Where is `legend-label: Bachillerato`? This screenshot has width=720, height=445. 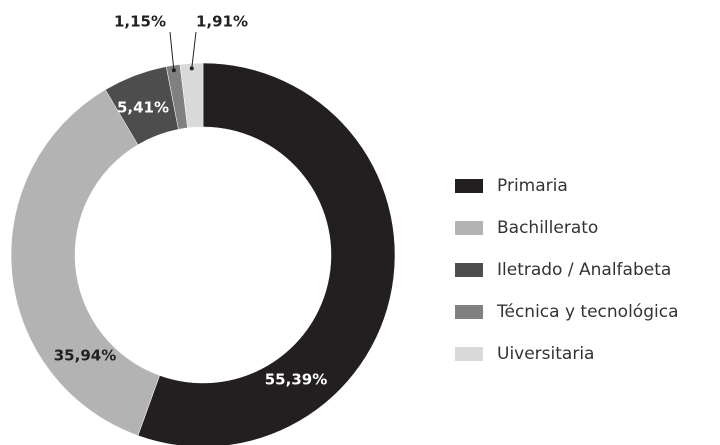
legend-label: Bachillerato is located at coordinates (547, 228).